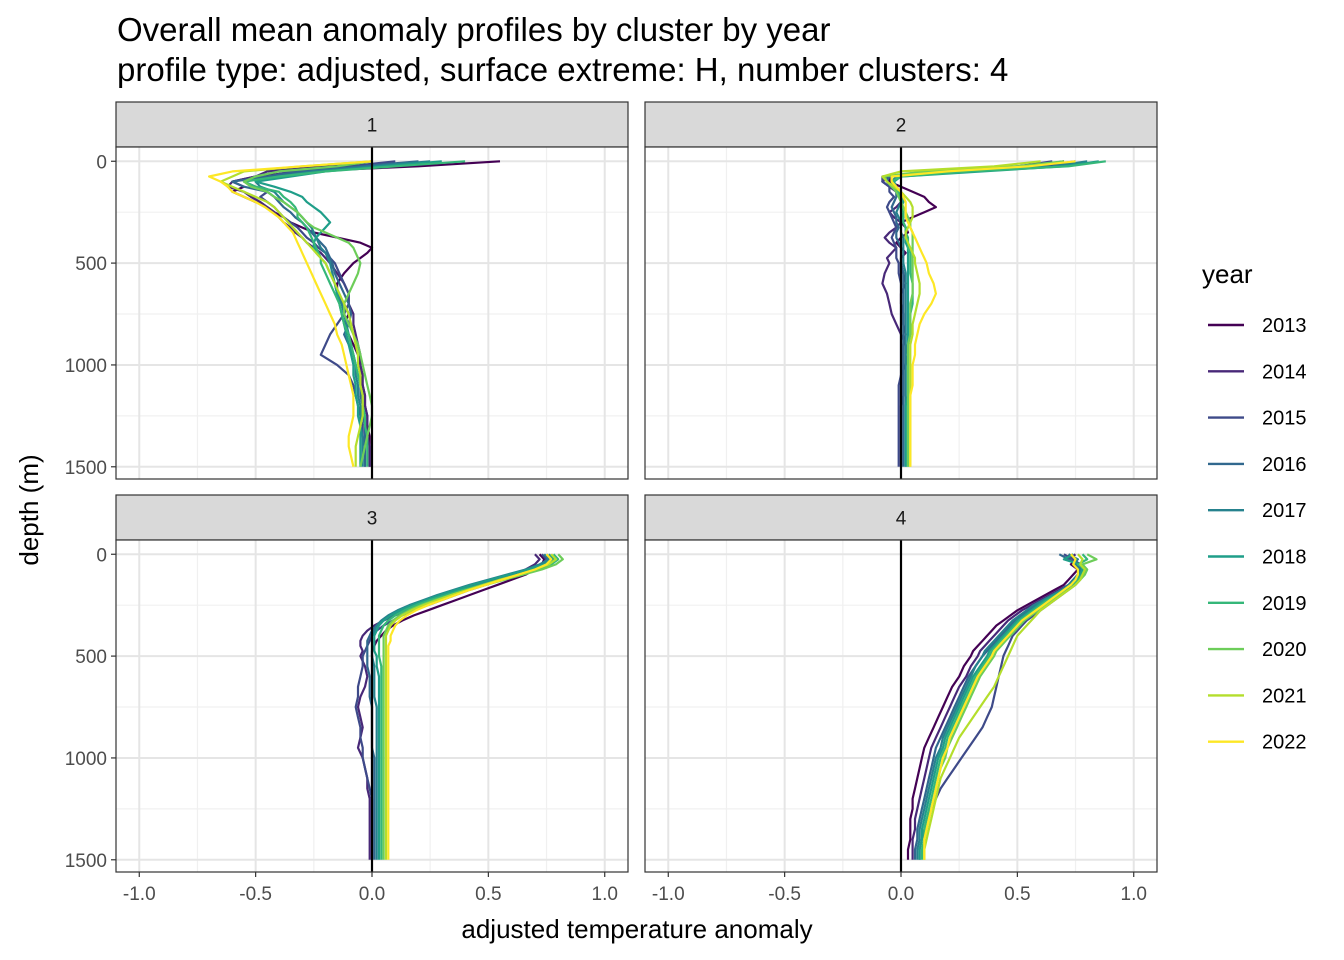  What do you see at coordinates (1257, 558) in the screenshot?
I see `legend-entry-2018: 2018` at bounding box center [1257, 558].